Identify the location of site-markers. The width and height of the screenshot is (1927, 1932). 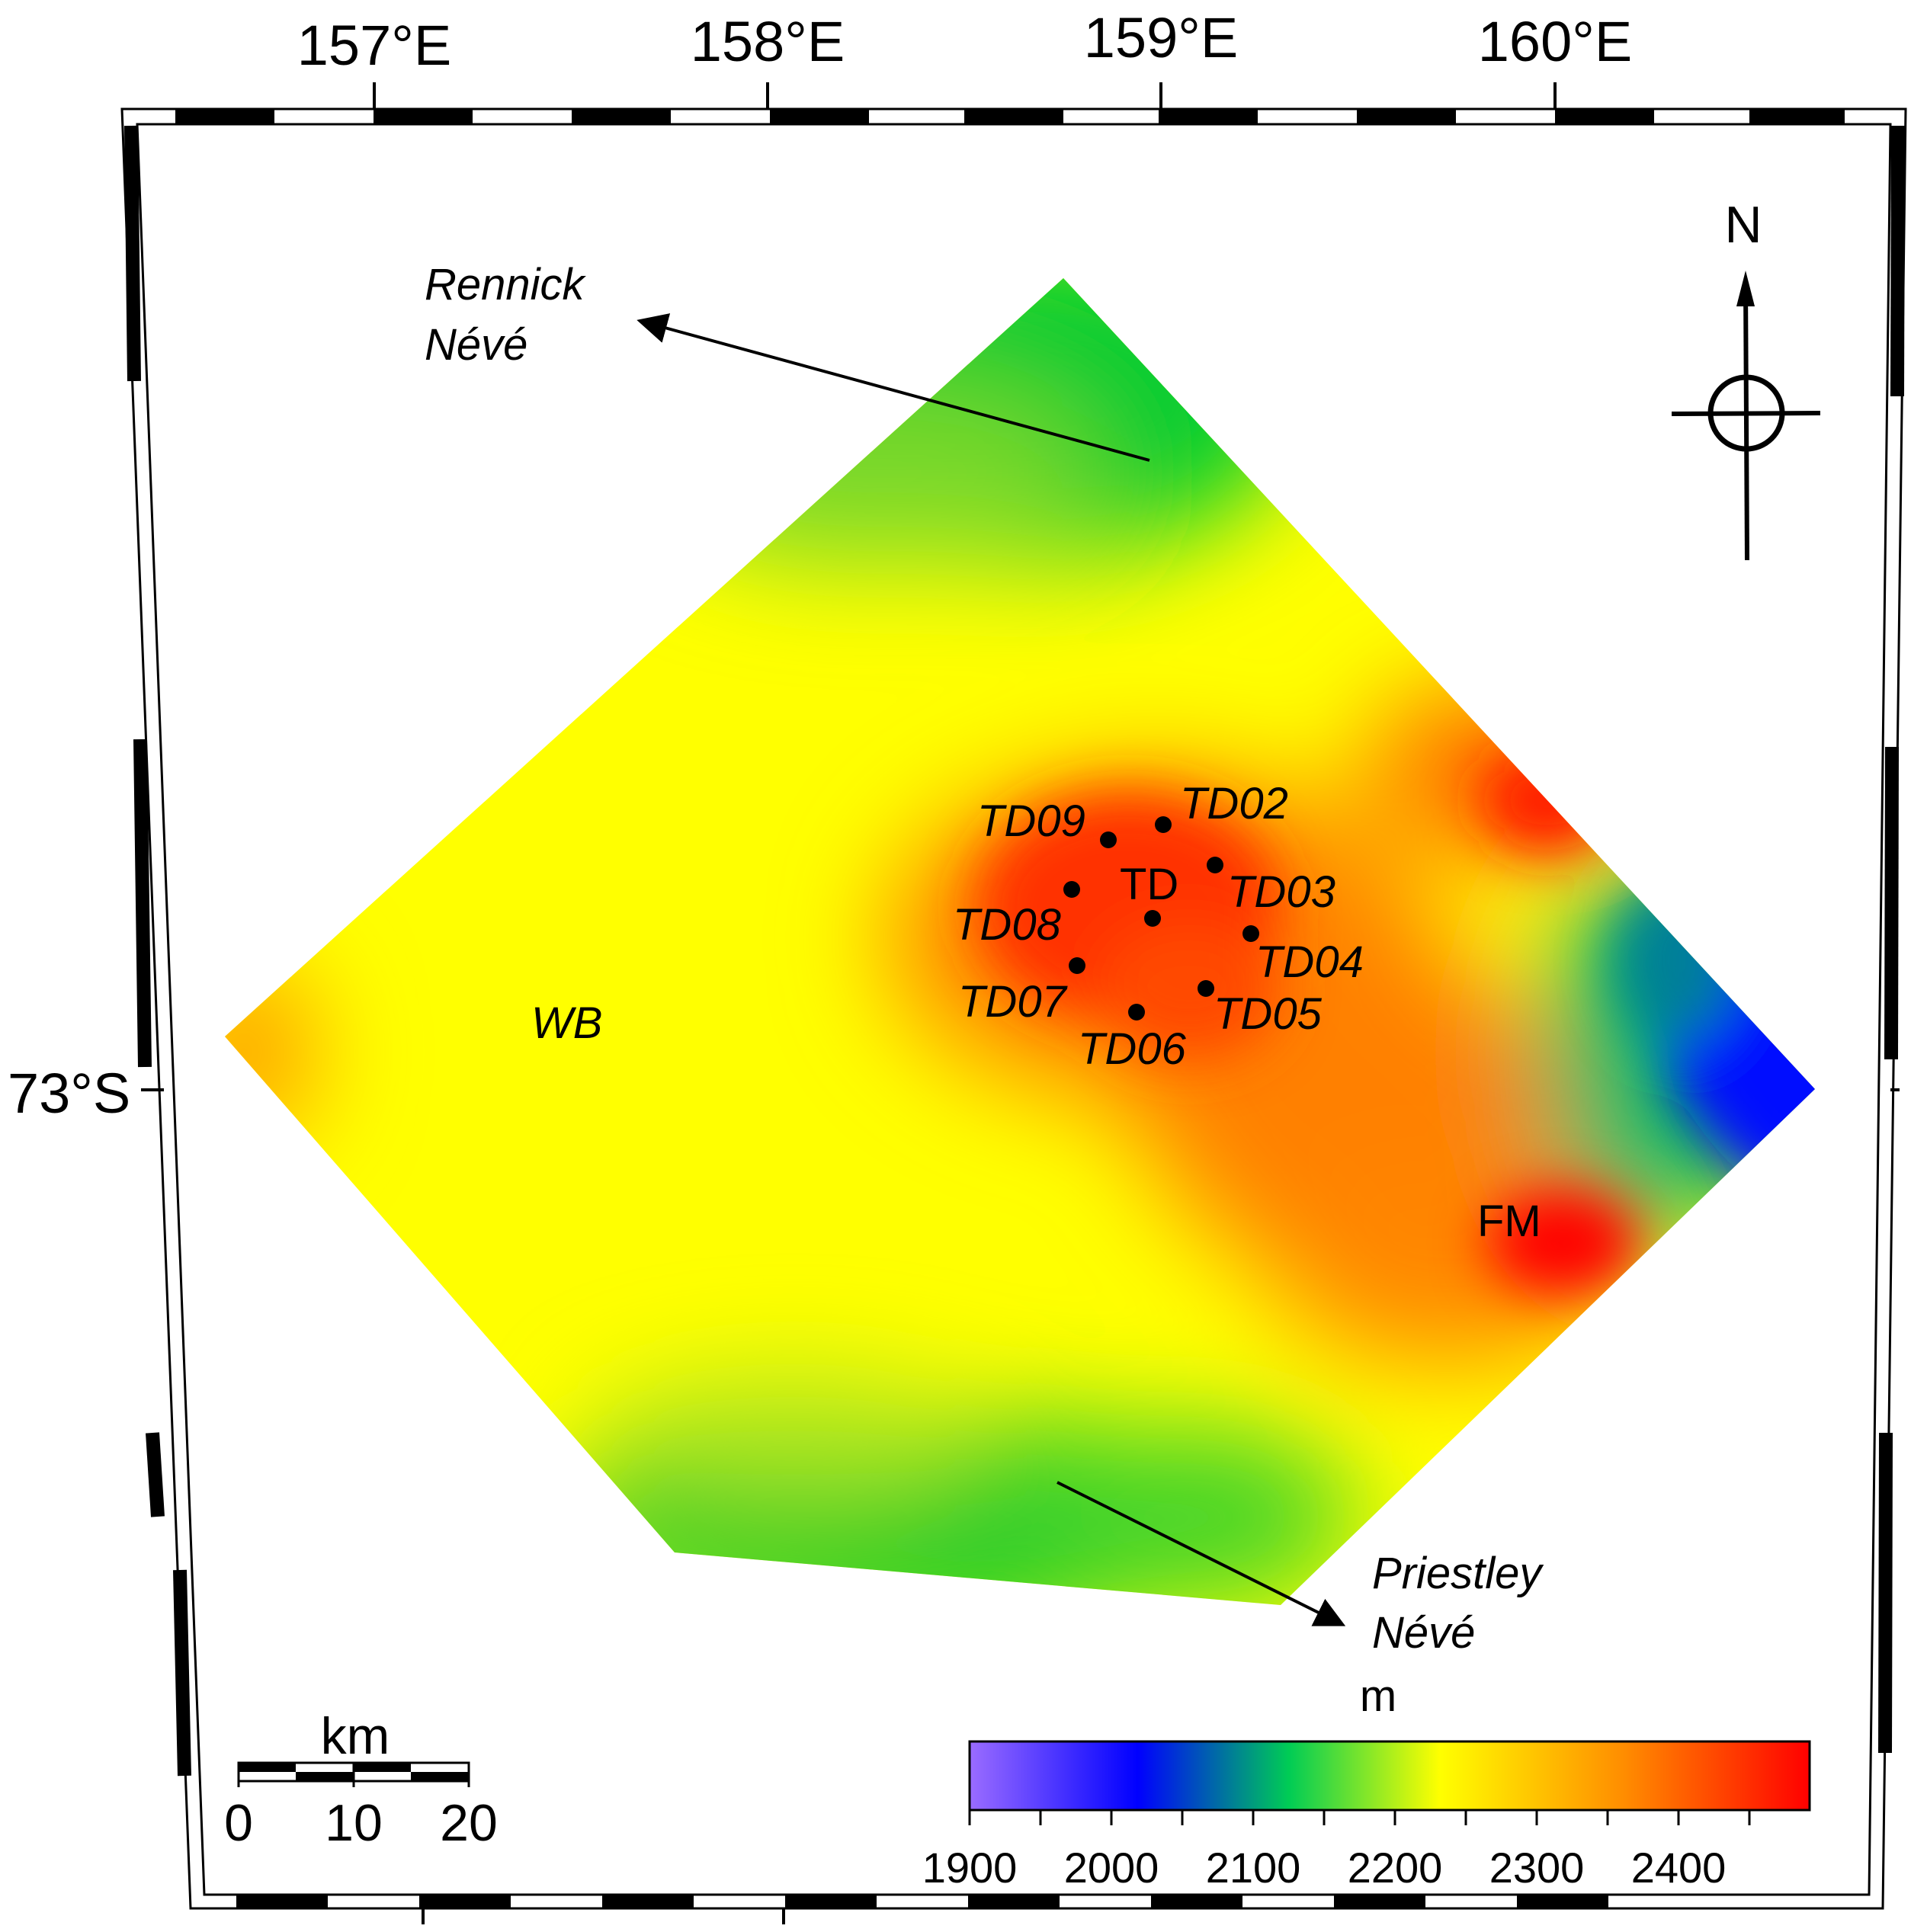
(1161, 918).